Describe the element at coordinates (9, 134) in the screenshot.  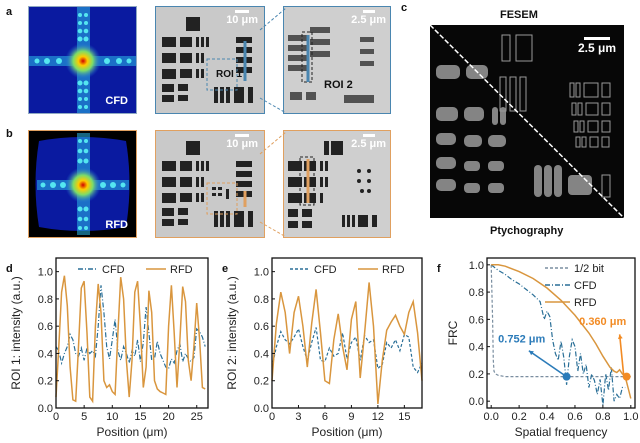
I see `panel-label-b: b` at that location.